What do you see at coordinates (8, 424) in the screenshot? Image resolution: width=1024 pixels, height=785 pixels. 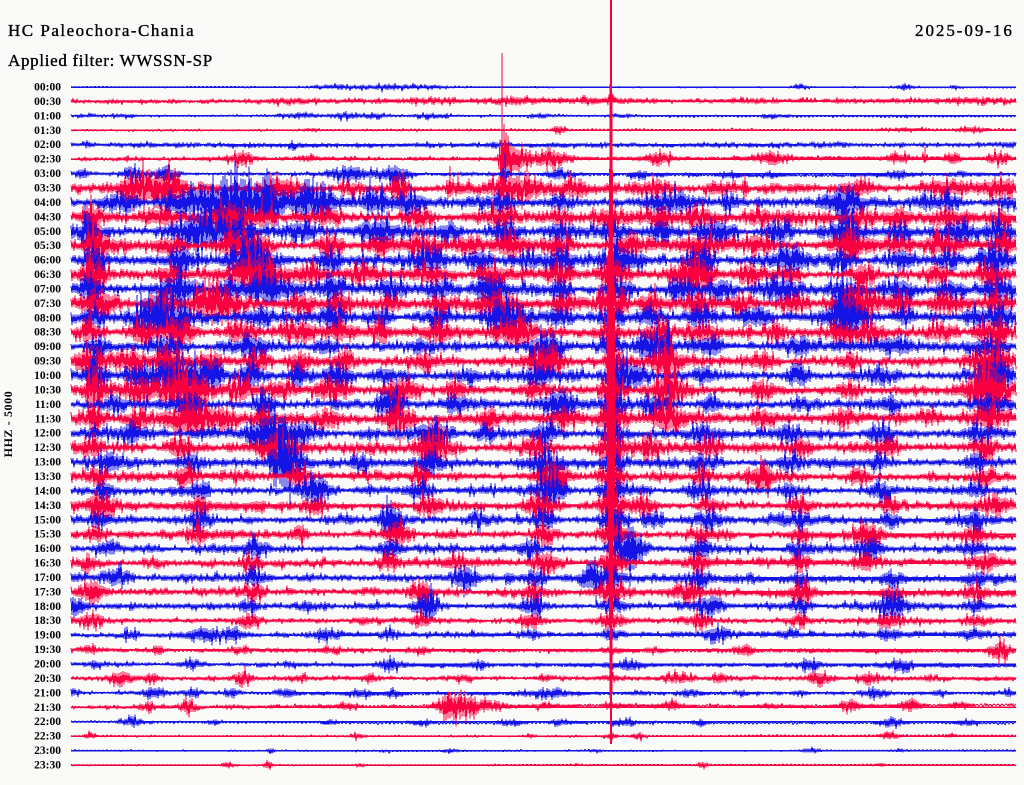 I see `svg-text: HHZ - 5000` at bounding box center [8, 424].